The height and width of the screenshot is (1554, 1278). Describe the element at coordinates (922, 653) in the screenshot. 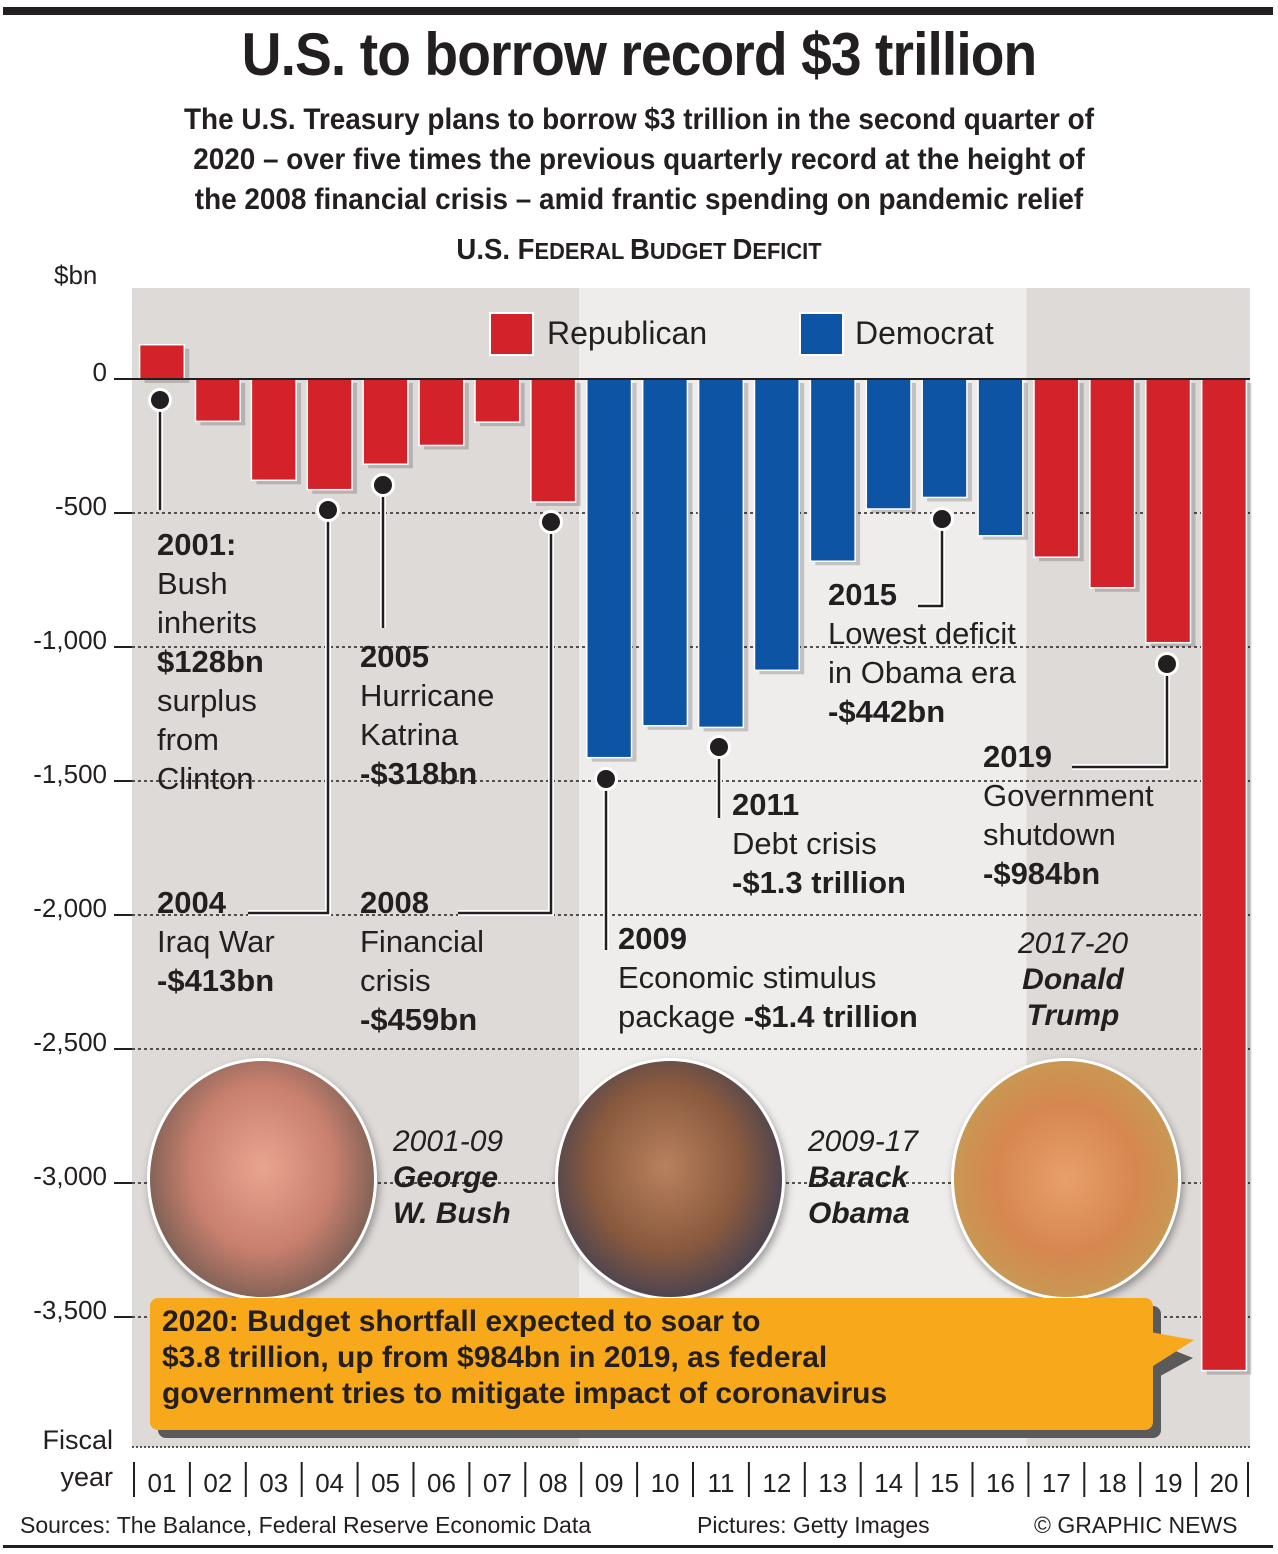

I see `annotation-2015: 2015 Lowest deficit in Obama era -$442bn` at that location.